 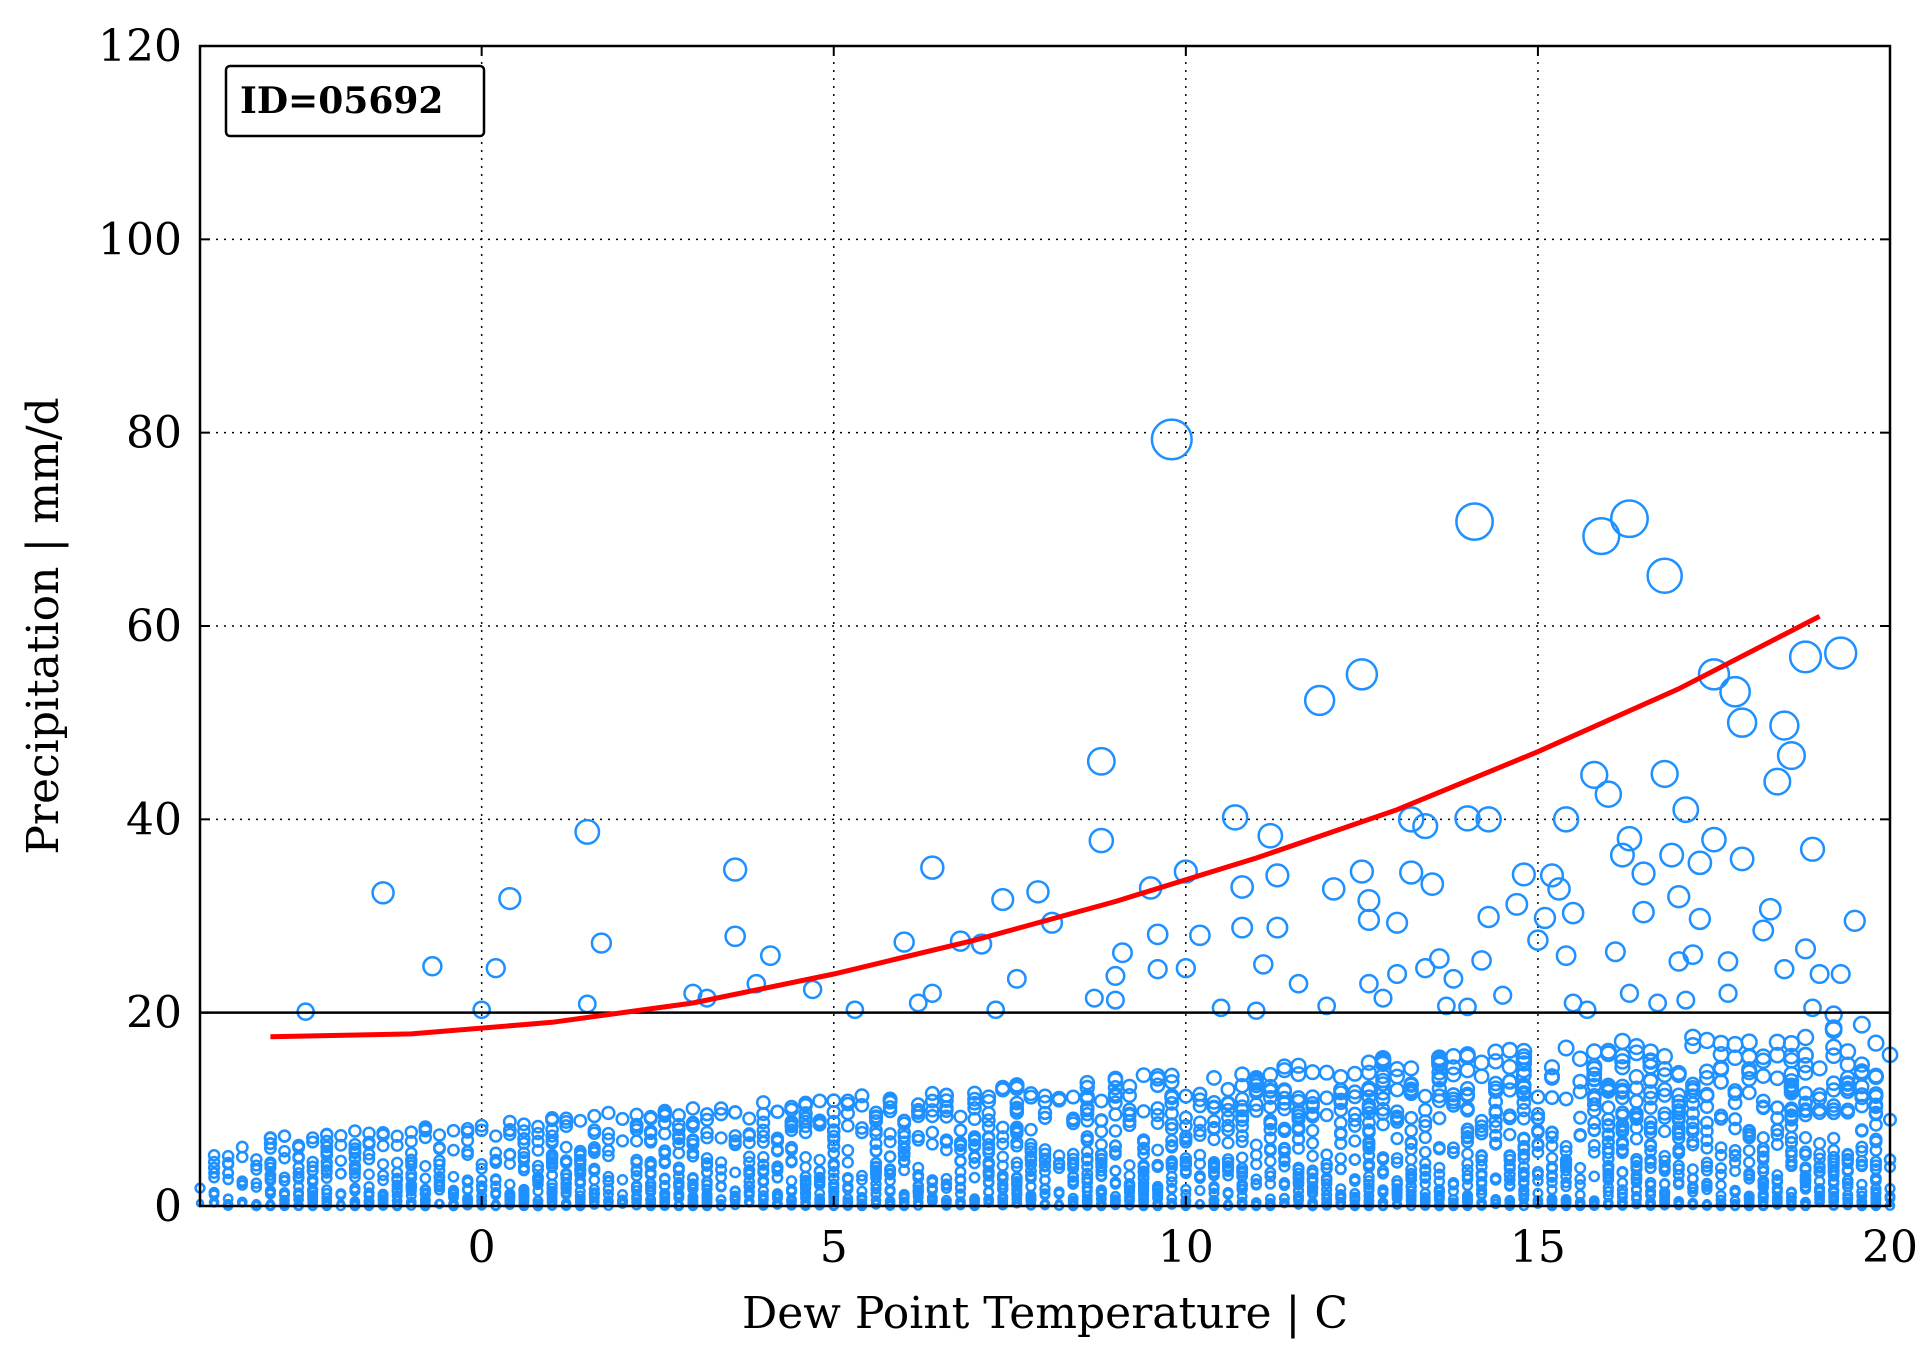 I want to click on y-axis-label: Precipitation | mm/d, so click(x=43, y=625).